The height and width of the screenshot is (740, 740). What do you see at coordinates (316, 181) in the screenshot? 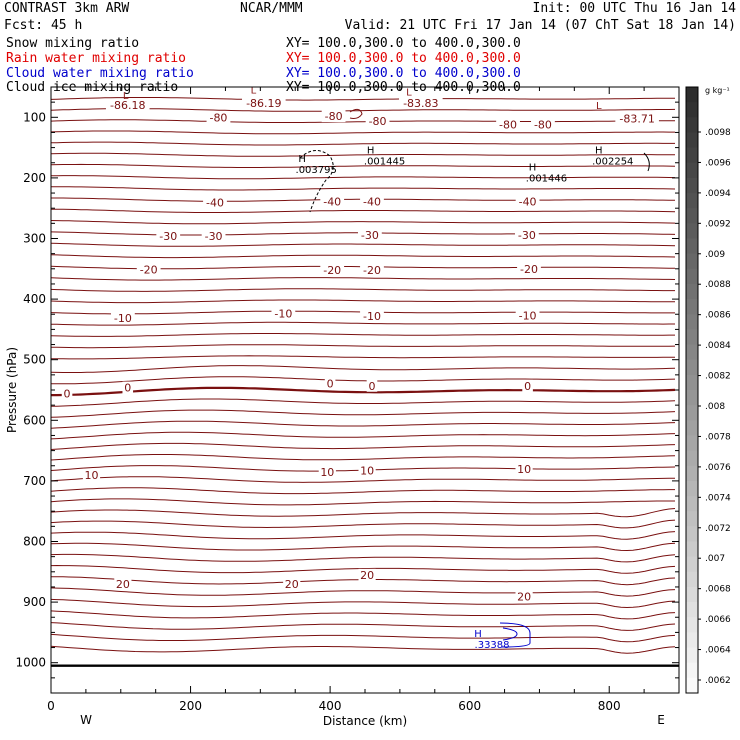
I see `snow-contour` at bounding box center [316, 181].